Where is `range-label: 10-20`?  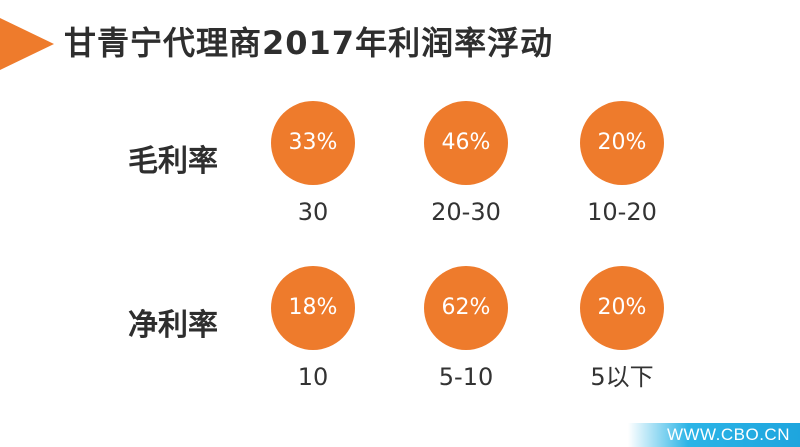
range-label: 10-20 is located at coordinates (622, 212).